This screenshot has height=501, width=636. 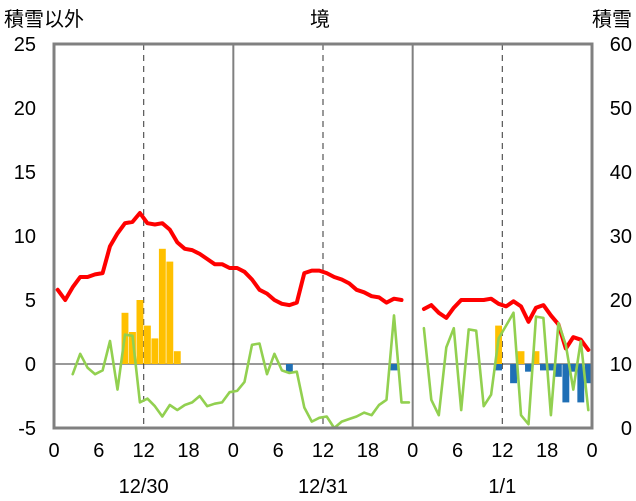 I want to click on y-tick-label-right: 30, so click(x=621, y=237).